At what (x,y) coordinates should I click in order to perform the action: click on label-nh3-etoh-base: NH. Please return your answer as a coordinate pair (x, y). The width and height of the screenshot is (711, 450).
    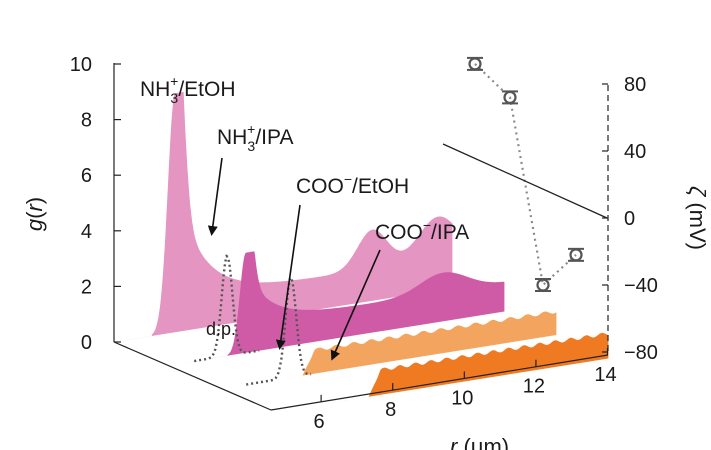
    Looking at the image, I should click on (155, 89).